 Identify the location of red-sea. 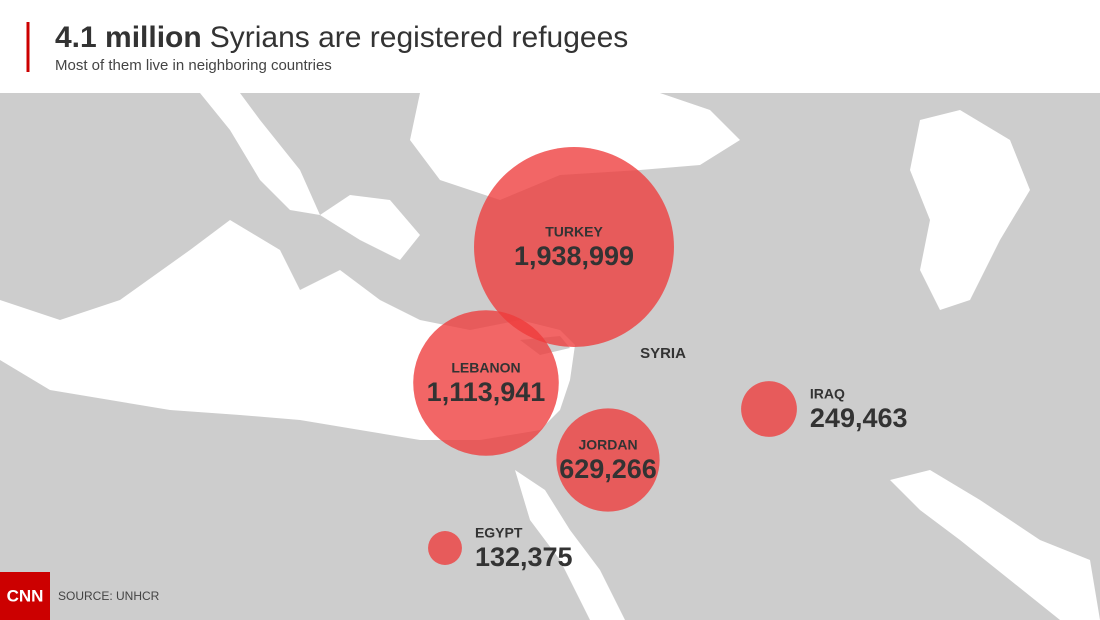
(570, 545).